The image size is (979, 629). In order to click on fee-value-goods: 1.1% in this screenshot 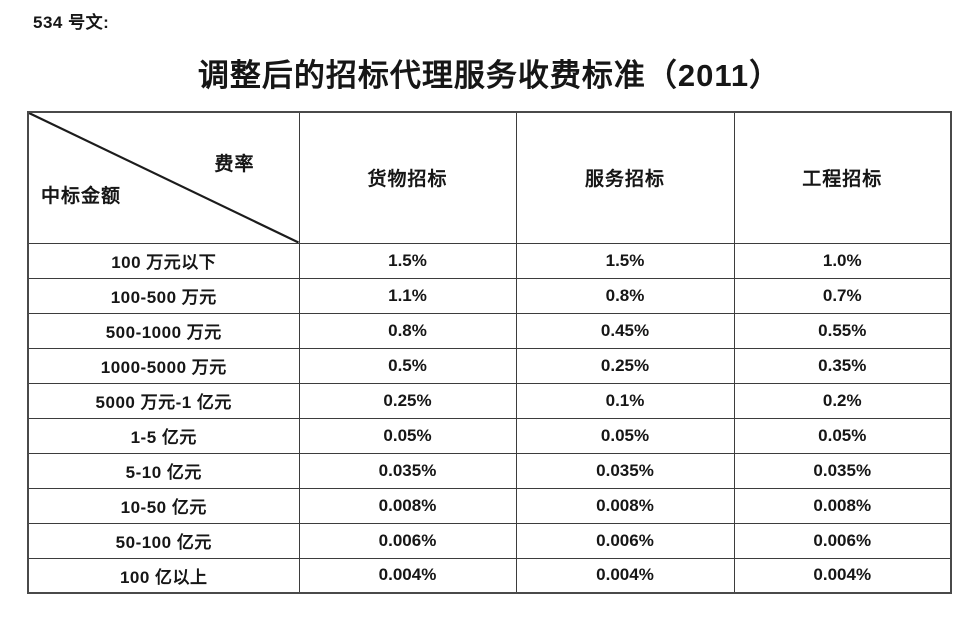, I will do `click(407, 295)`.